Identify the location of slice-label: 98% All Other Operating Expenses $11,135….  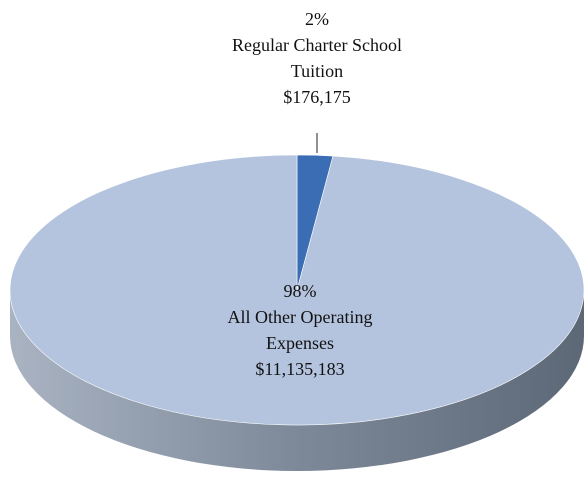
(300, 330).